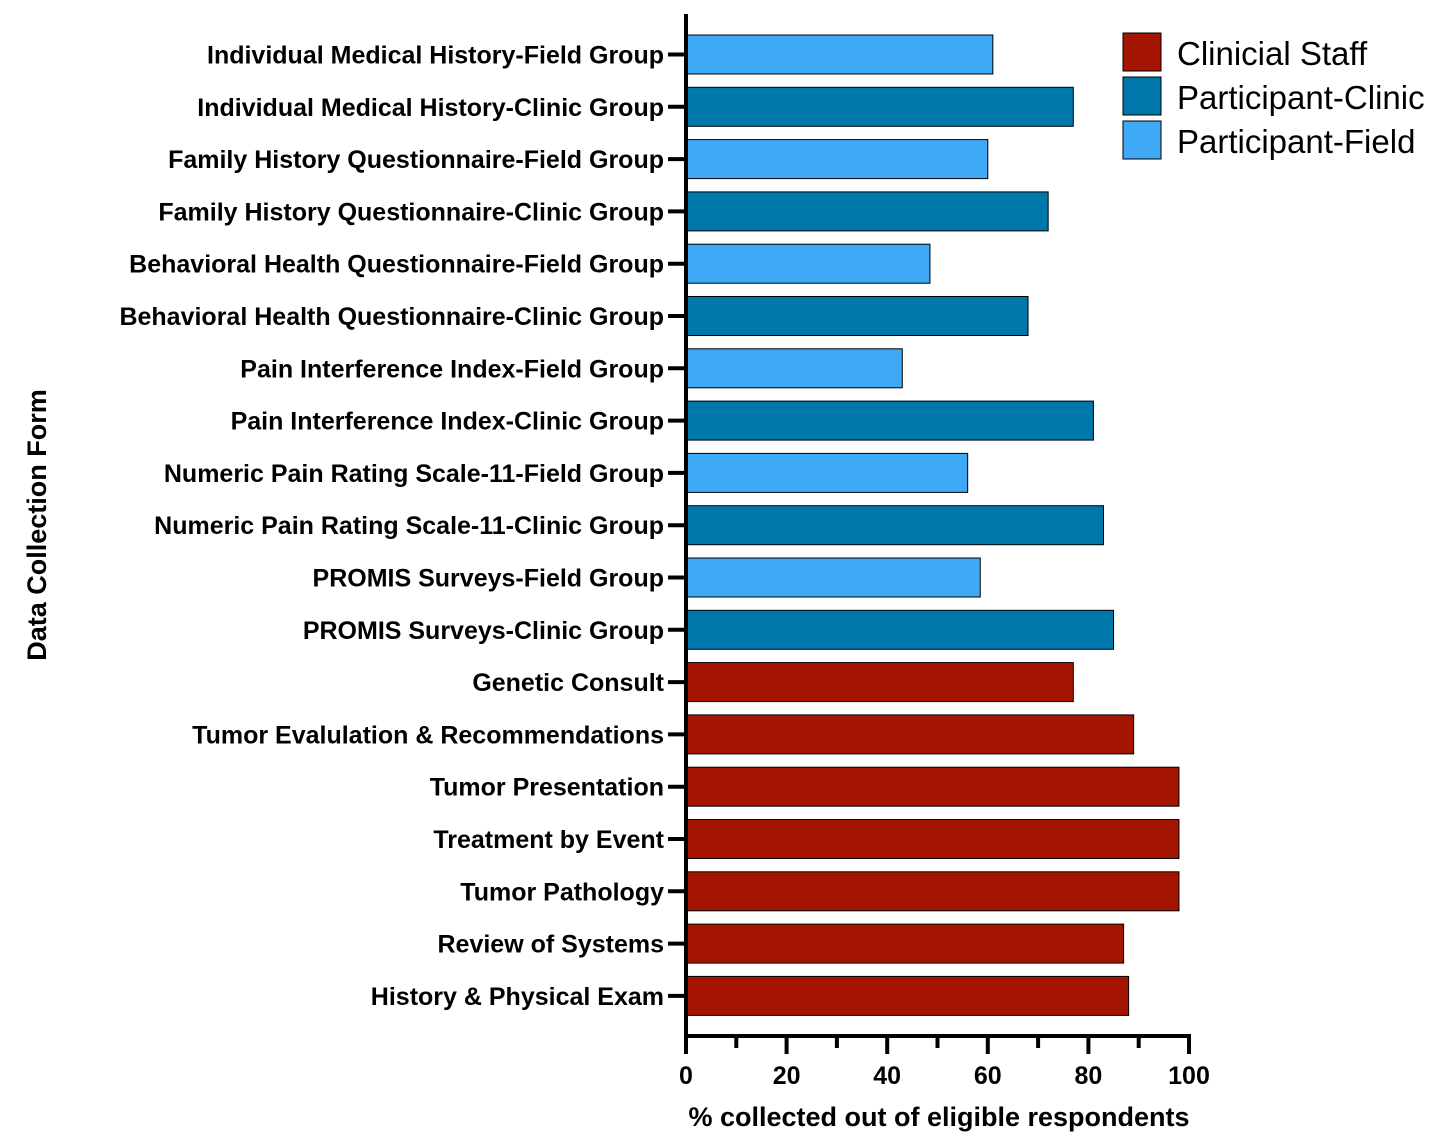 This screenshot has width=1441, height=1135. Describe the element at coordinates (938, 1117) in the screenshot. I see `x-axis-title: % collected out of eligible respondents` at that location.